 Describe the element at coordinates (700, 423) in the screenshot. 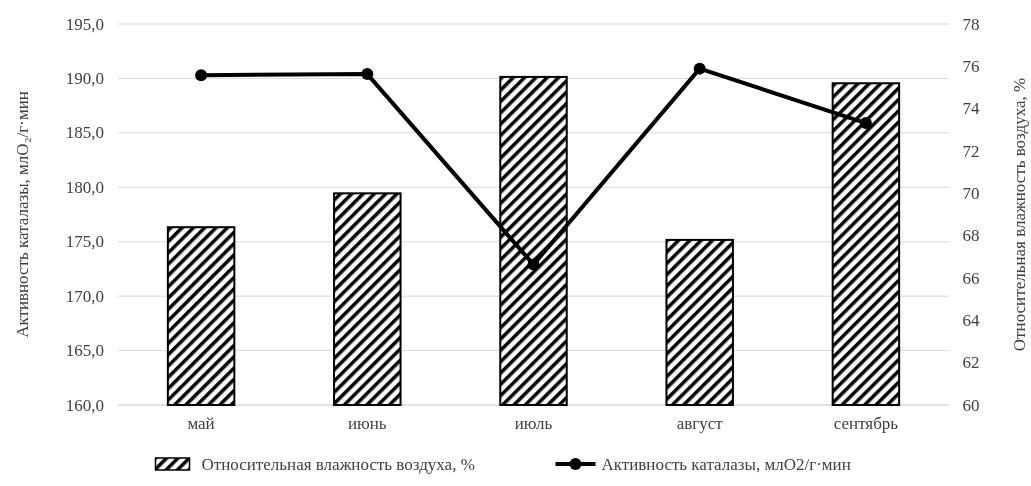

I see `x-tick-label: август` at that location.